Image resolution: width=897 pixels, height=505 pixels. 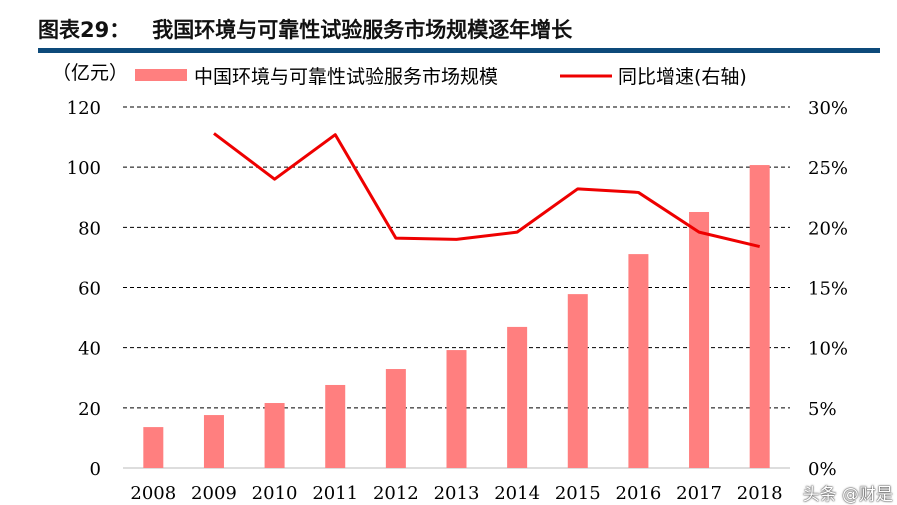 I want to click on x-tick-label: 2016, so click(x=639, y=493).